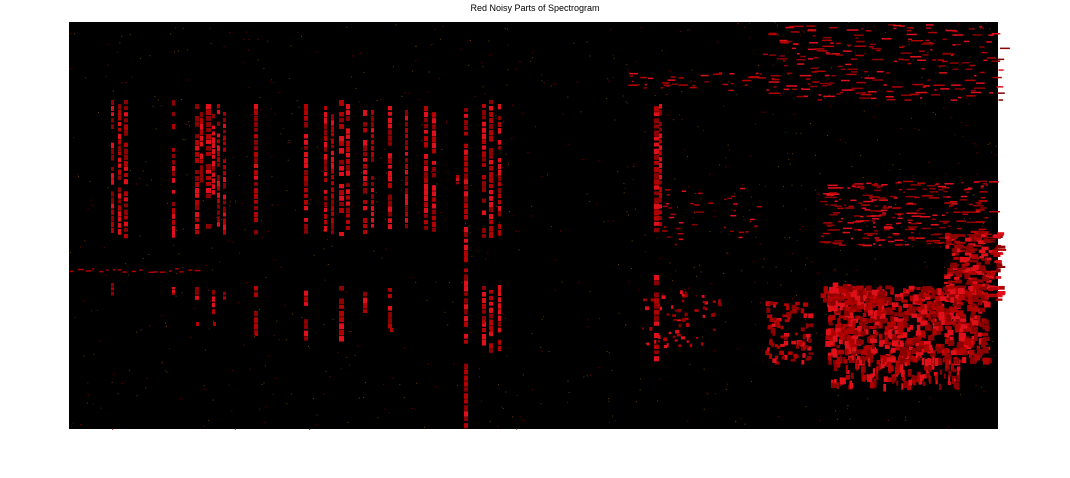 Image resolution: width=1070 pixels, height=478 pixels. What do you see at coordinates (256, 334) in the screenshot?
I see `noise-dot` at bounding box center [256, 334].